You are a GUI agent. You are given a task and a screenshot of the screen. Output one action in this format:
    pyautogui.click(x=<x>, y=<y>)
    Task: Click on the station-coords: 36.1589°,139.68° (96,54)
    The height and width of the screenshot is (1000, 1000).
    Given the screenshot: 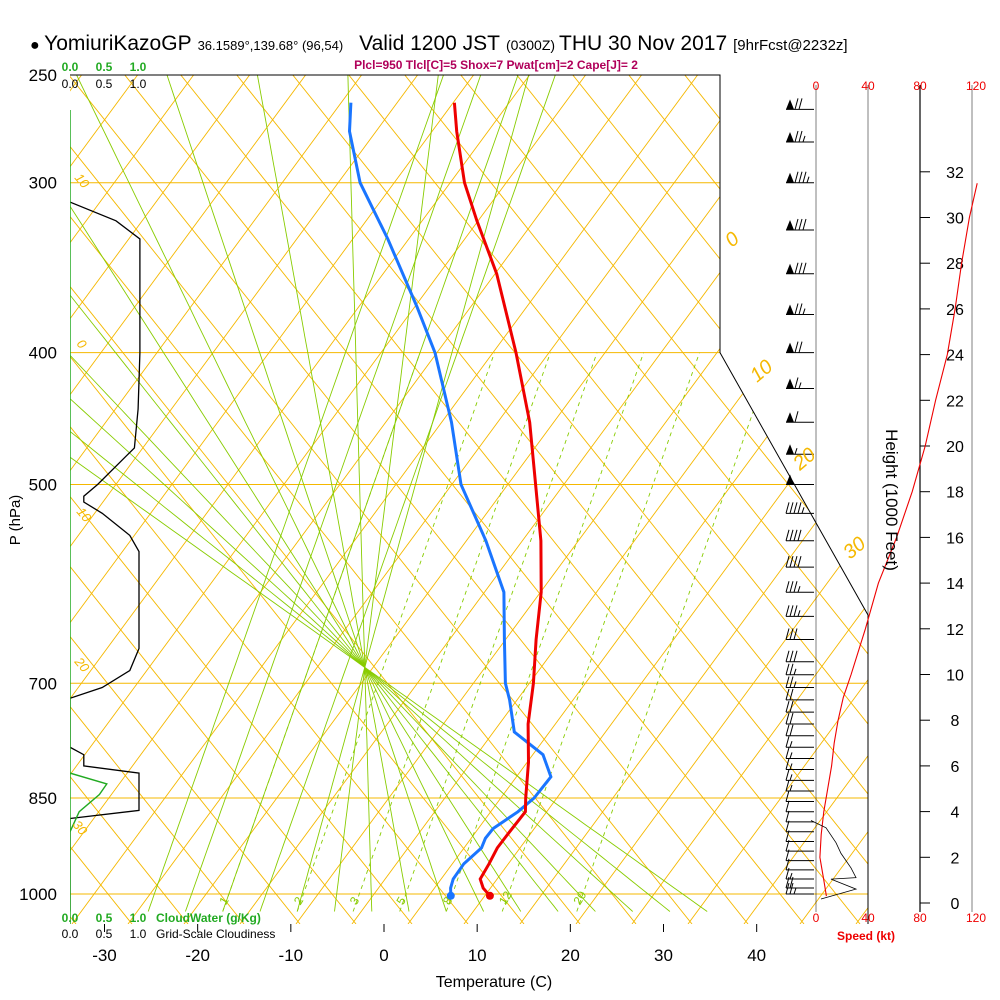 What is the action you would take?
    pyautogui.click(x=271, y=45)
    